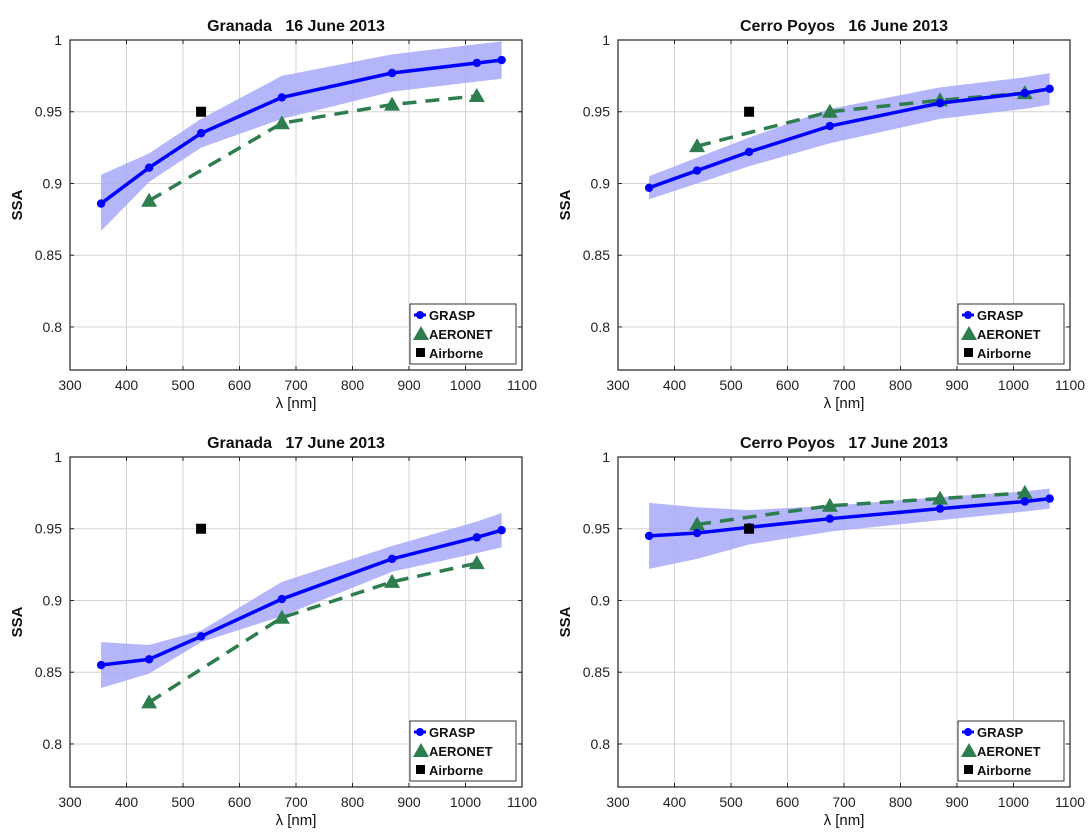 The width and height of the screenshot is (1088, 839). Describe the element at coordinates (296, 26) in the screenshot. I see `chart-title: Granada 16 June 2013` at that location.